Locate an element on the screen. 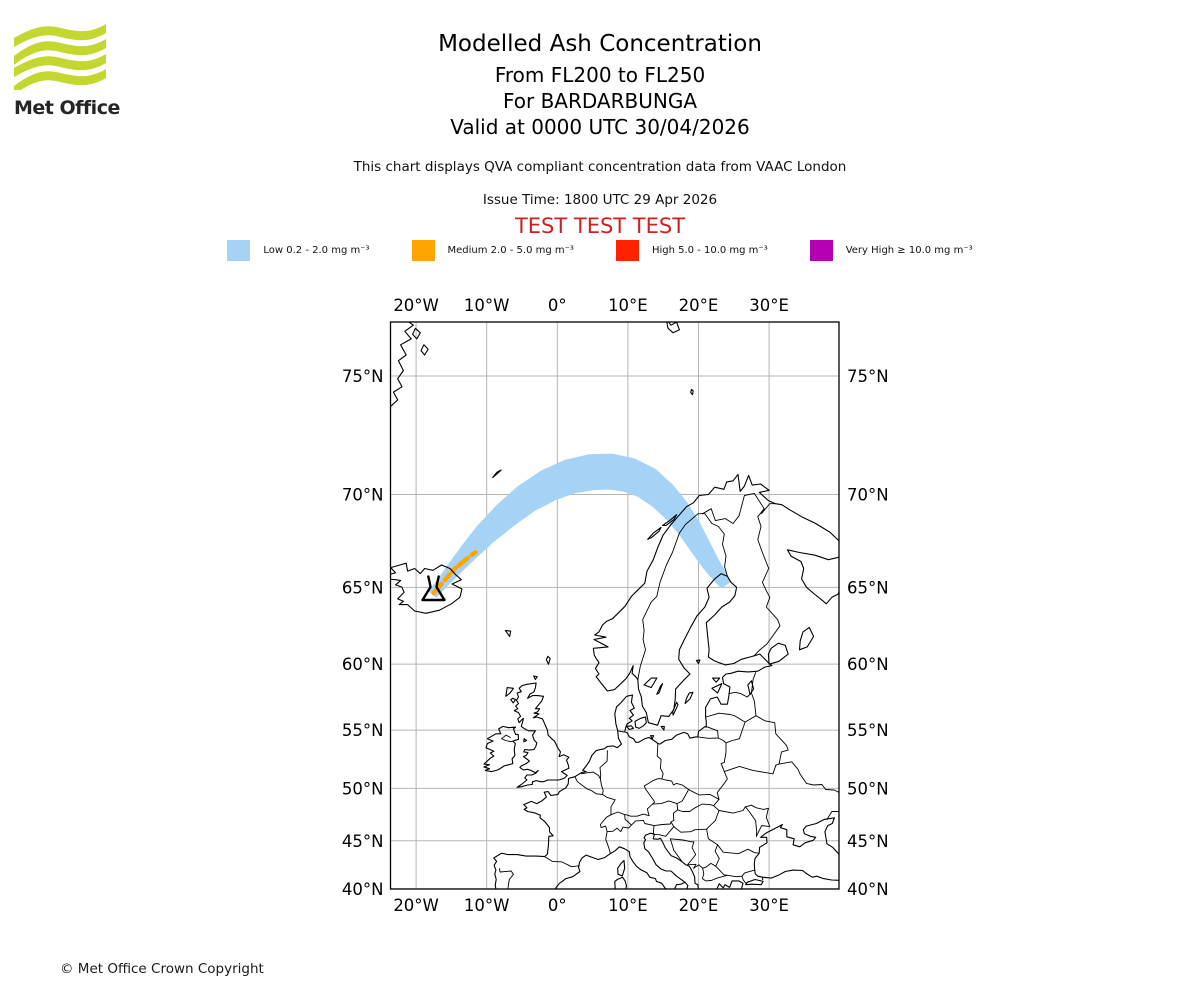  legend-item-low: Low 0.2 - 2.0 mg m⁻³ is located at coordinates (298, 250).